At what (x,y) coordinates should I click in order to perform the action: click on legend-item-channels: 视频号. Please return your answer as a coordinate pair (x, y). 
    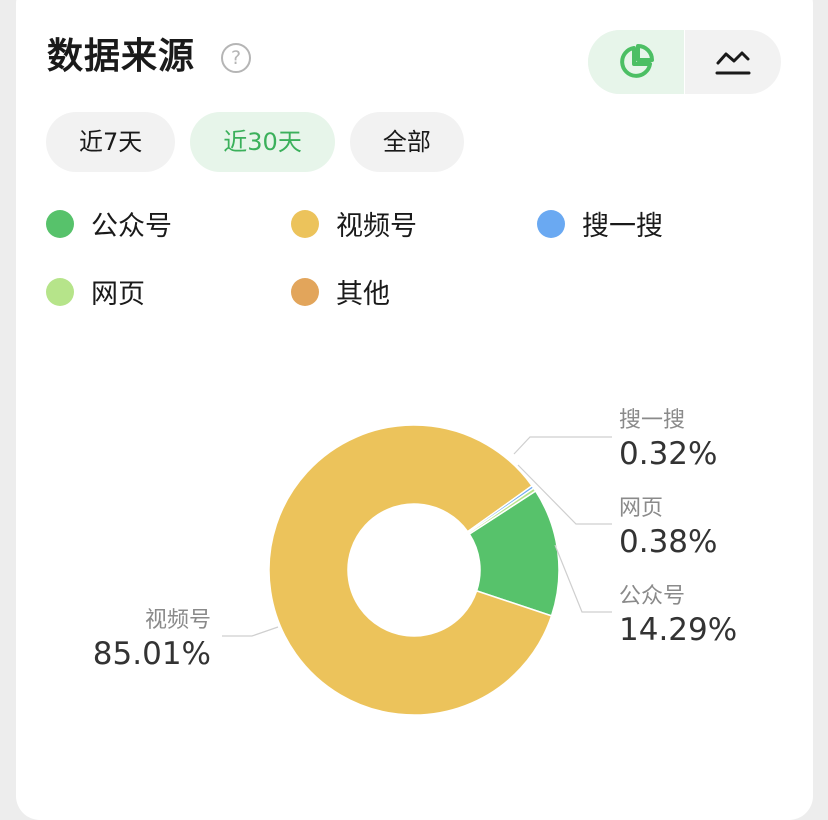
    Looking at the image, I should click on (354, 223).